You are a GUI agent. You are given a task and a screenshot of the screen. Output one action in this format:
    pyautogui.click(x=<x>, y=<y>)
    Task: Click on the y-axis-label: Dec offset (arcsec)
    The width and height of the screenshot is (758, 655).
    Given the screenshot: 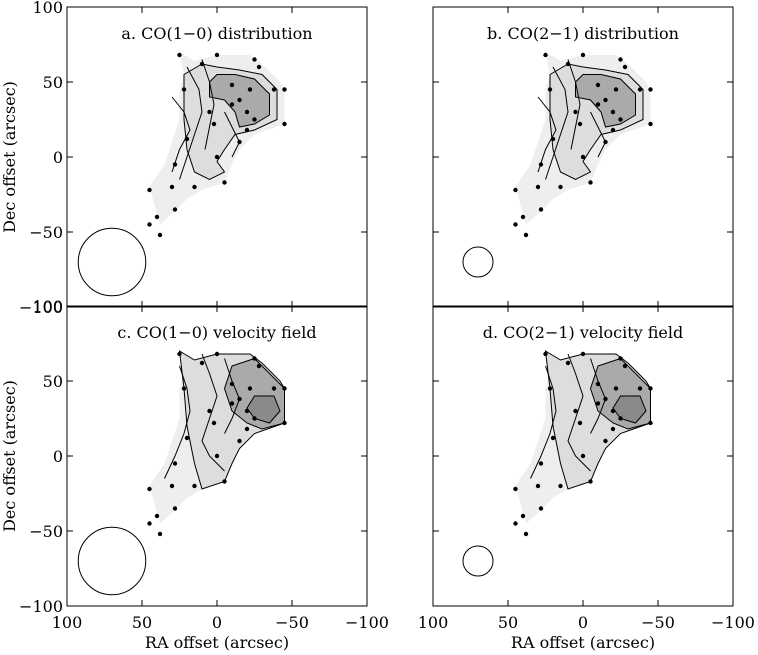 What is the action you would take?
    pyautogui.click(x=9, y=157)
    